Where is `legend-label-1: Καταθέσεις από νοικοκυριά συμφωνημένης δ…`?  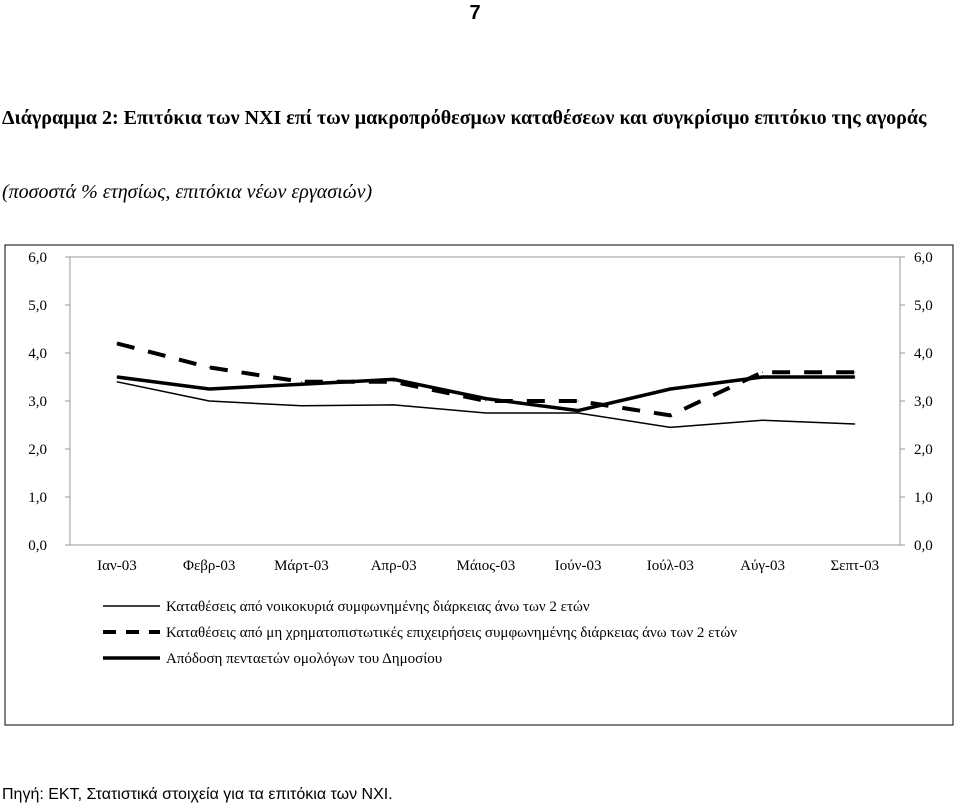
legend-label-1: Καταθέσεις από νοικοκυριά συμφωνημένης δ… is located at coordinates (378, 607).